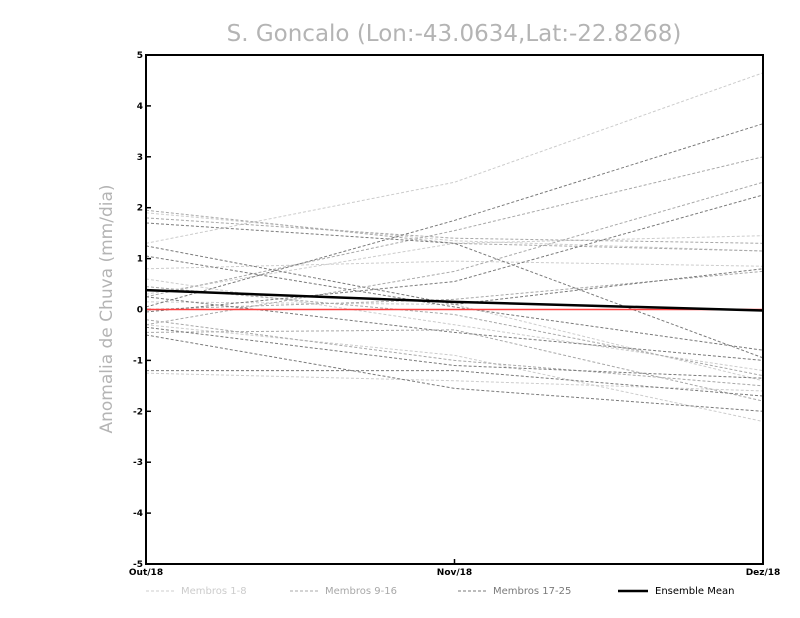  I want to click on y-tick-label: -2, so click(138, 412).